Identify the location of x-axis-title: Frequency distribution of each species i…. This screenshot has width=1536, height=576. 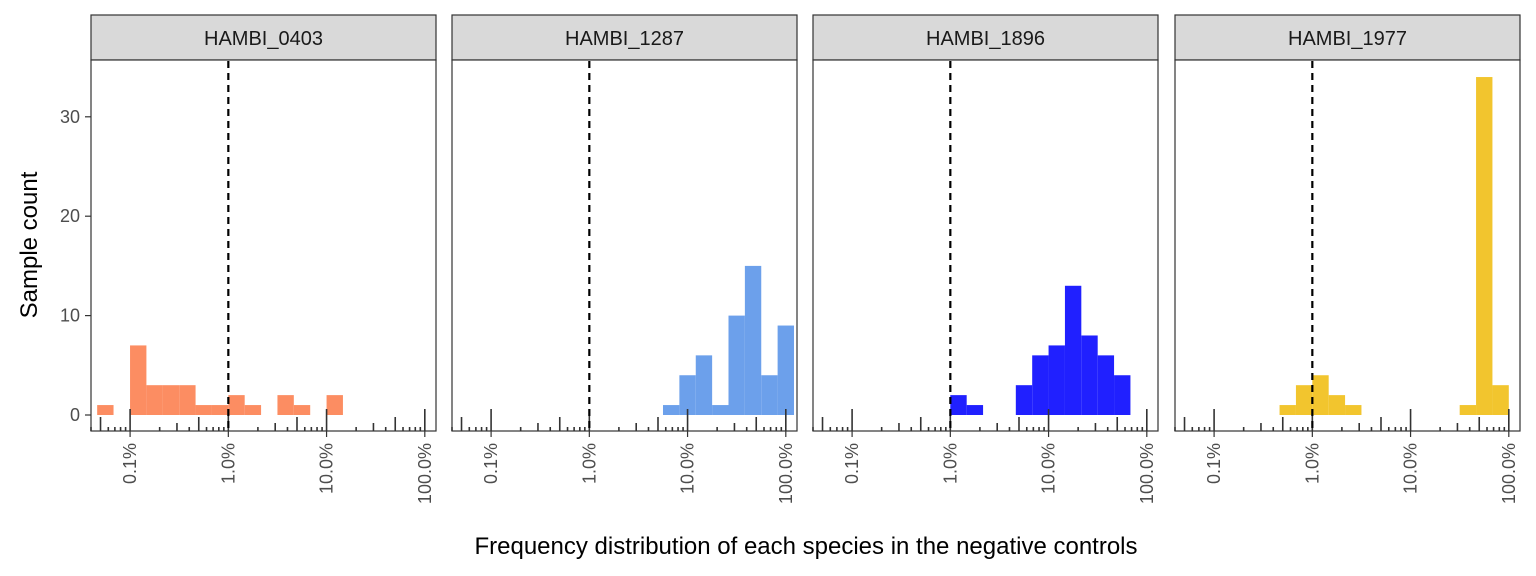
(805, 546).